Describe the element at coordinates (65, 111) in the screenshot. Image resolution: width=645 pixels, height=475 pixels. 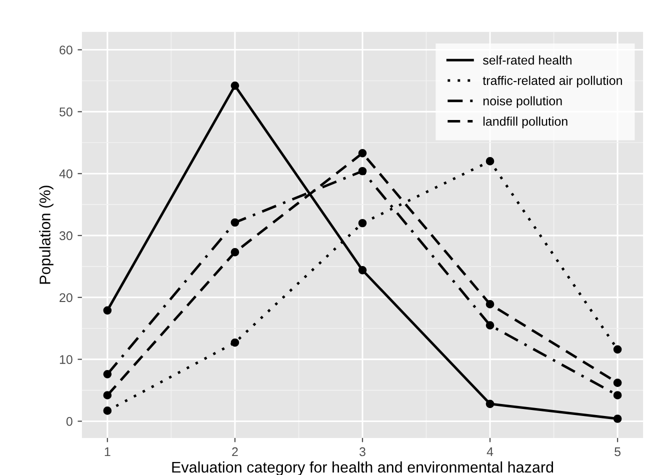
I see `y-tick-label: 50` at that location.